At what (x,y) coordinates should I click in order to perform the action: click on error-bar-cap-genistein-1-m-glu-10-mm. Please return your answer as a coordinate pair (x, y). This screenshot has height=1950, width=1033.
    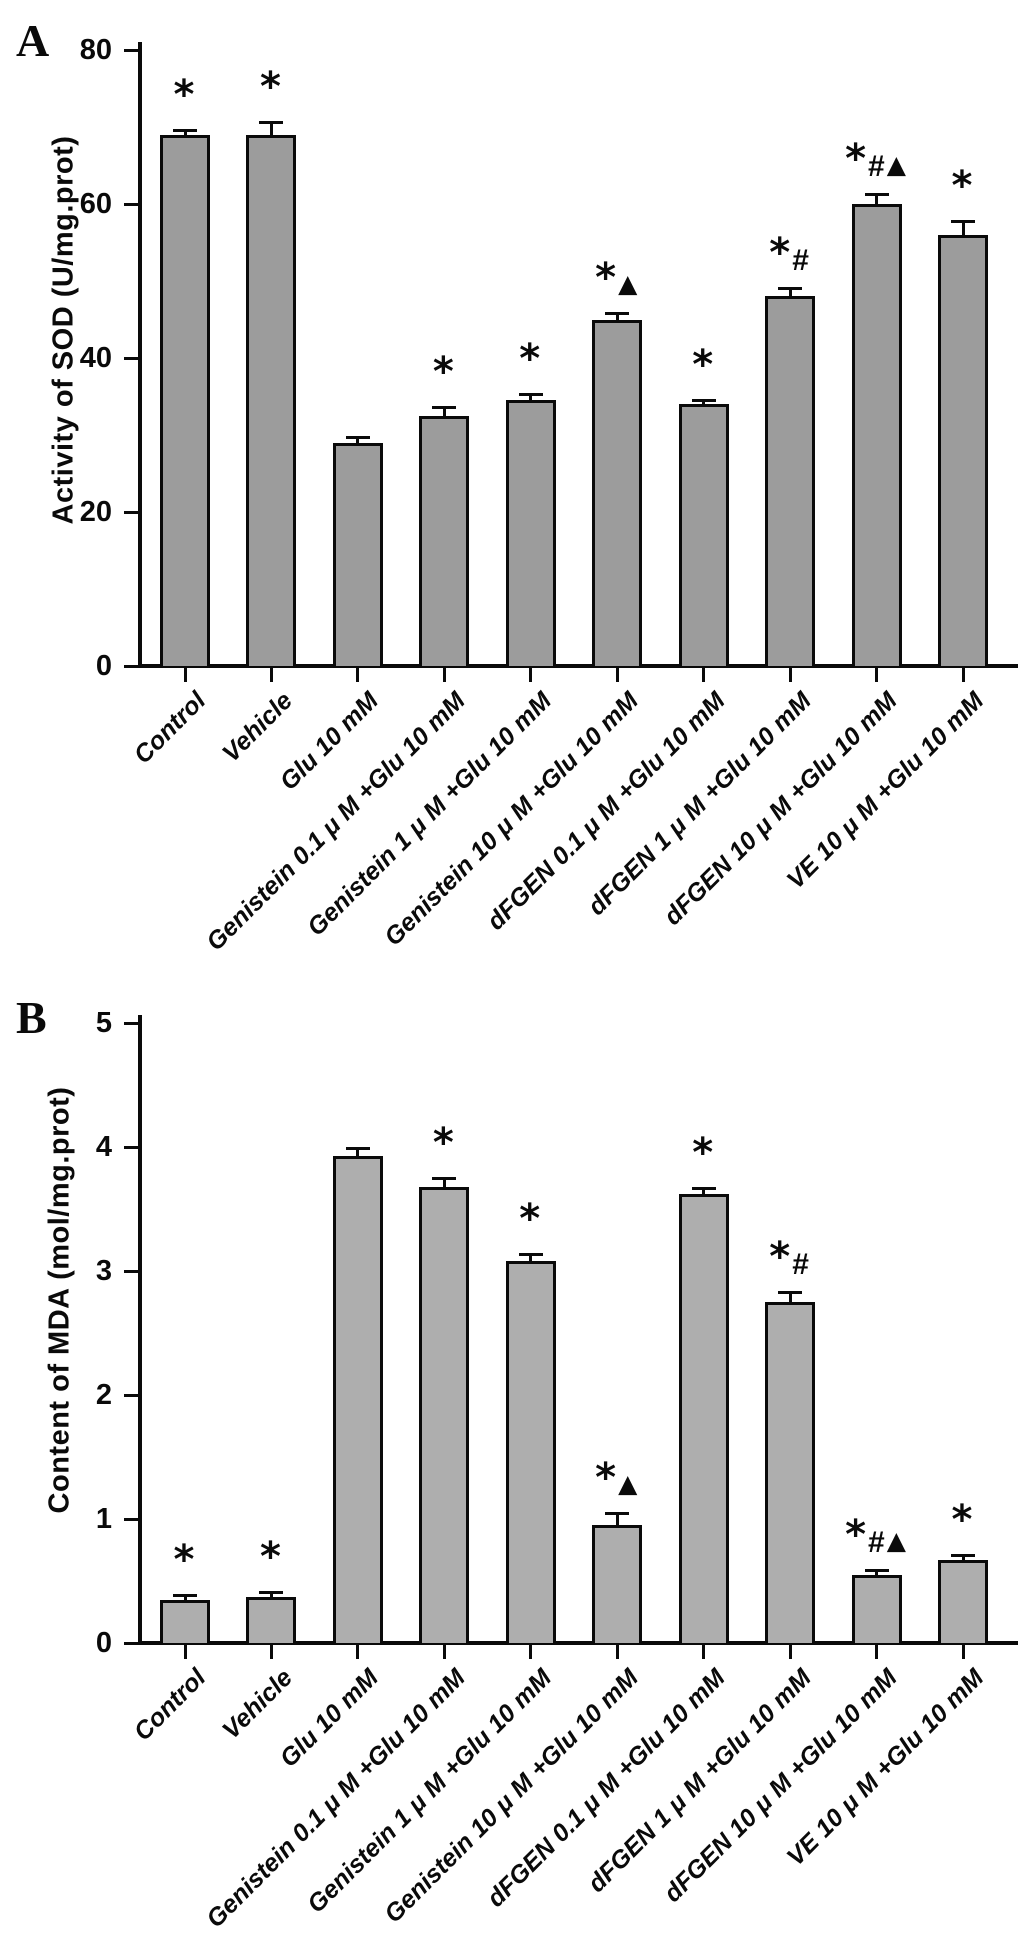
    Looking at the image, I should click on (530, 1254).